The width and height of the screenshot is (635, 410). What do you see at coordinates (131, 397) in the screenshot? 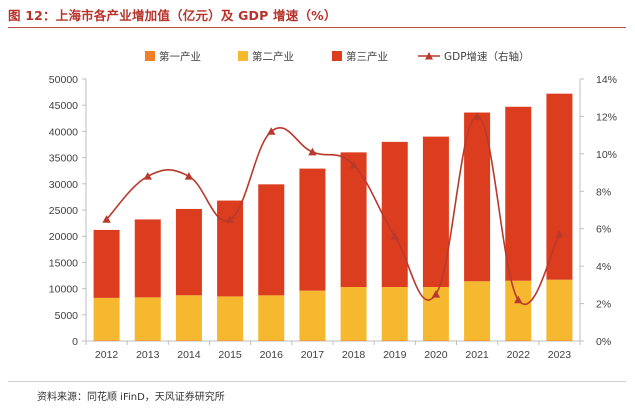
I see `source-note: 资料来源：同花顺 iFinD，天风证券研究所` at bounding box center [131, 397].